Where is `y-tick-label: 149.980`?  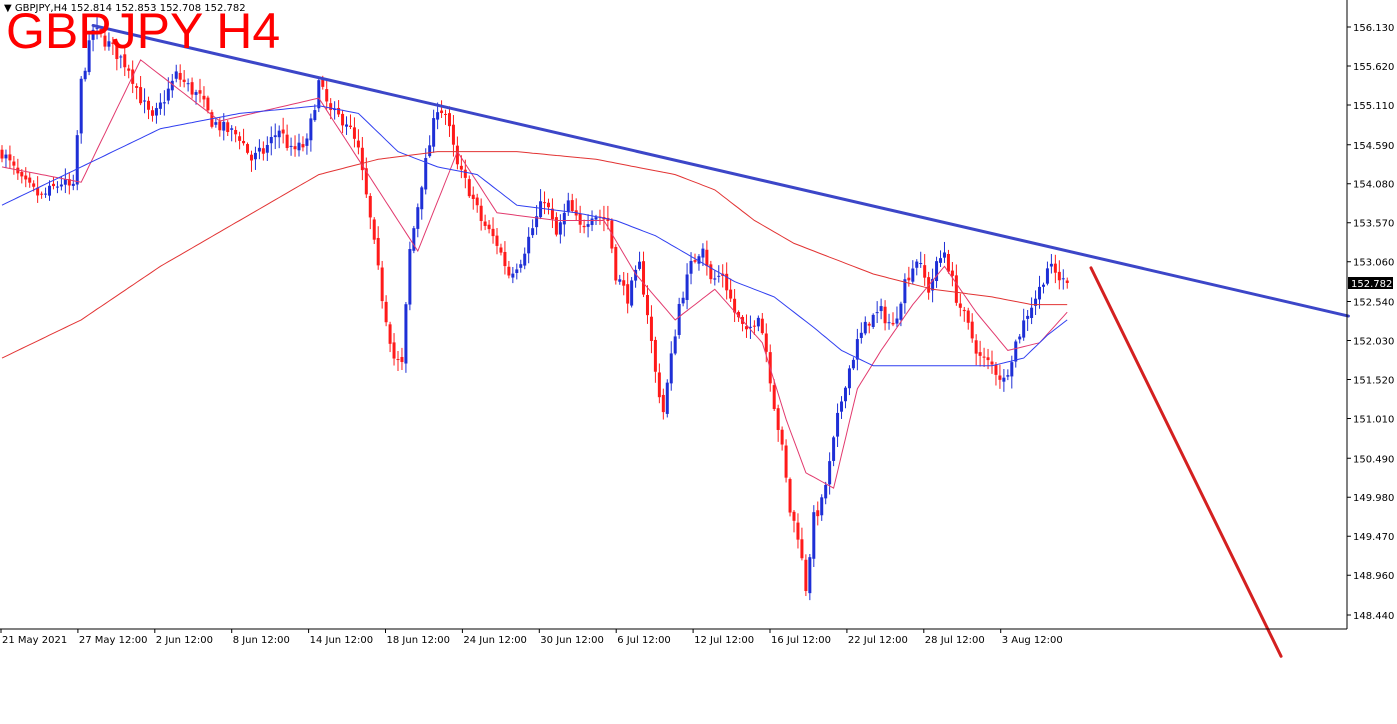
y-tick-label: 149.980 is located at coordinates (1373, 498).